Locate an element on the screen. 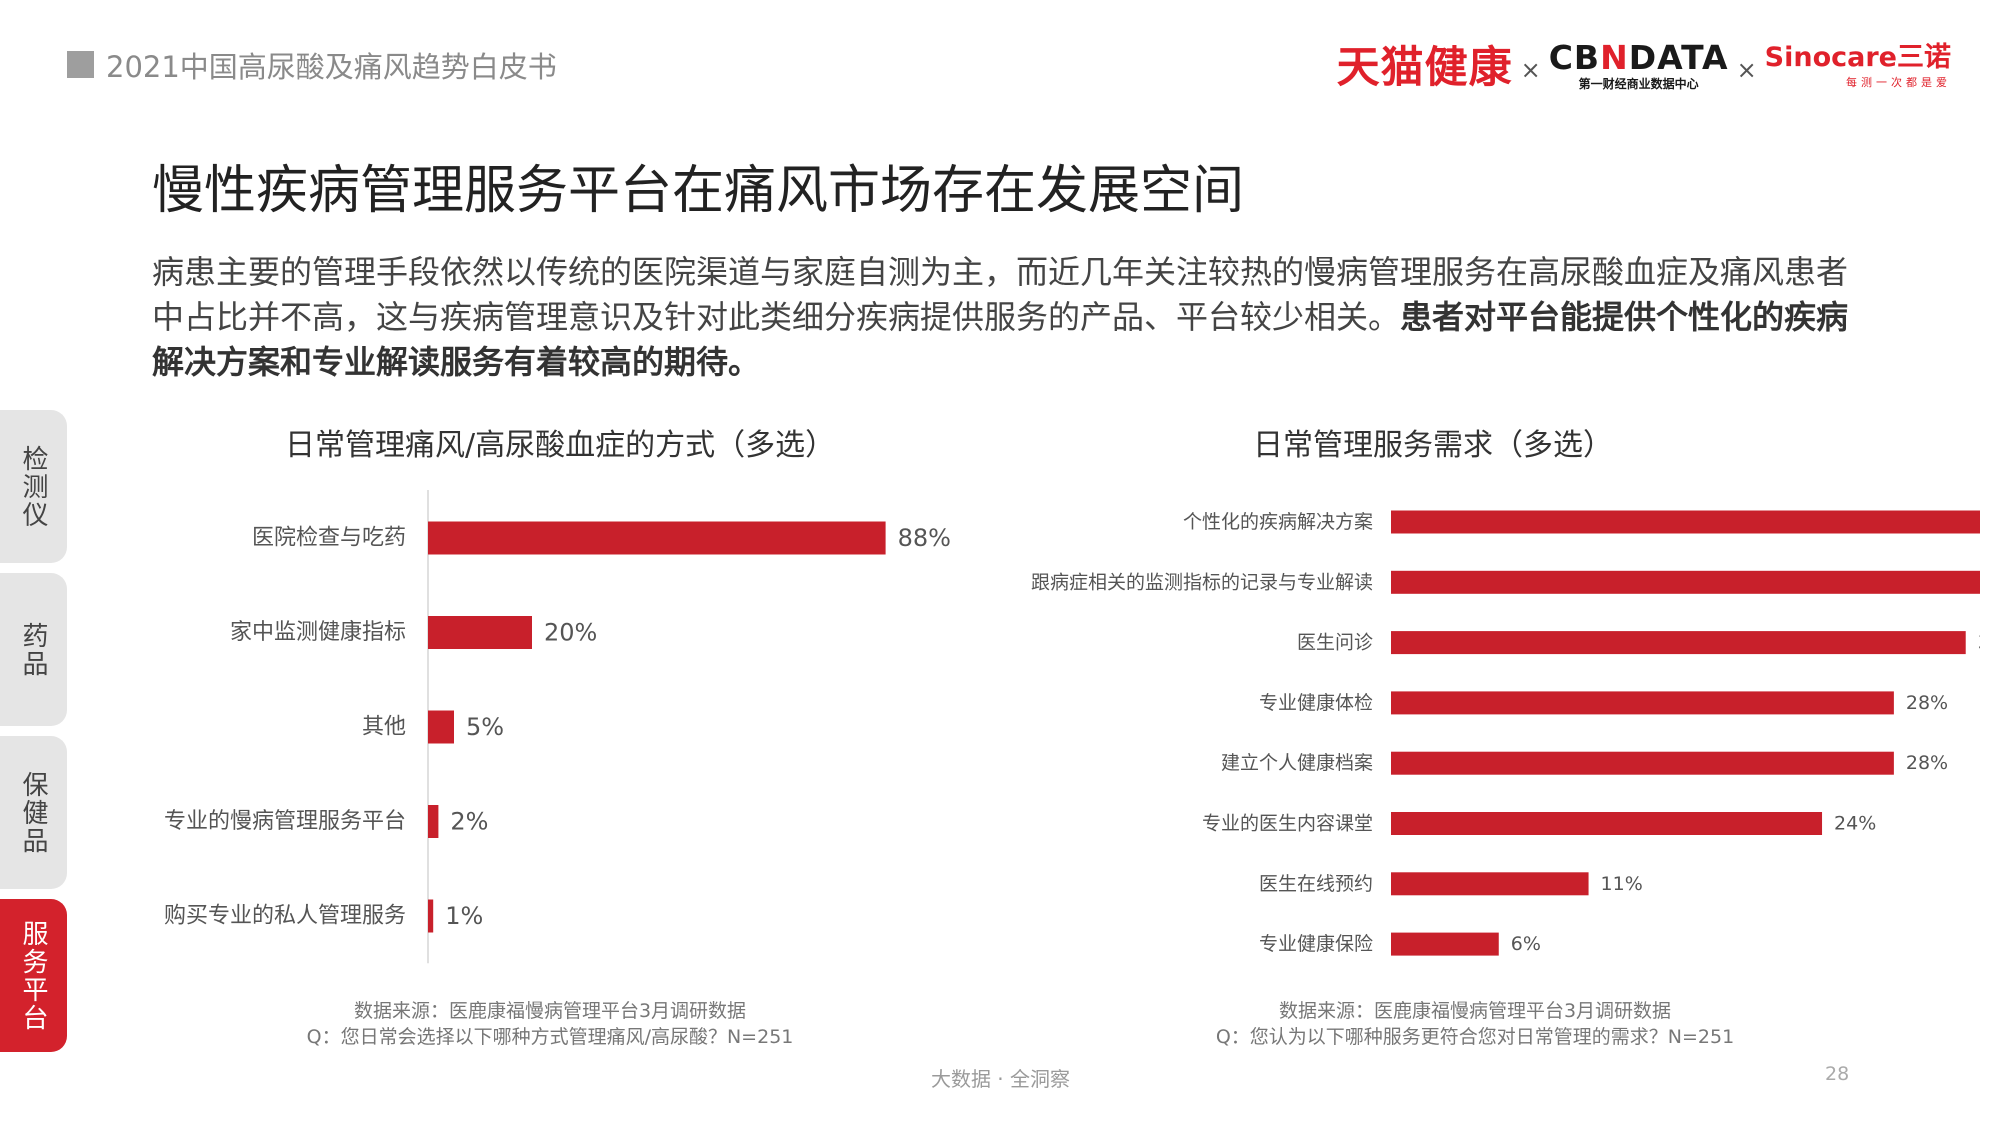 Image resolution: width=2001 pixels, height=1125 pixels. sinocare-logo: Sinocare三诺 每测一次都是爱 is located at coordinates (1857, 65).